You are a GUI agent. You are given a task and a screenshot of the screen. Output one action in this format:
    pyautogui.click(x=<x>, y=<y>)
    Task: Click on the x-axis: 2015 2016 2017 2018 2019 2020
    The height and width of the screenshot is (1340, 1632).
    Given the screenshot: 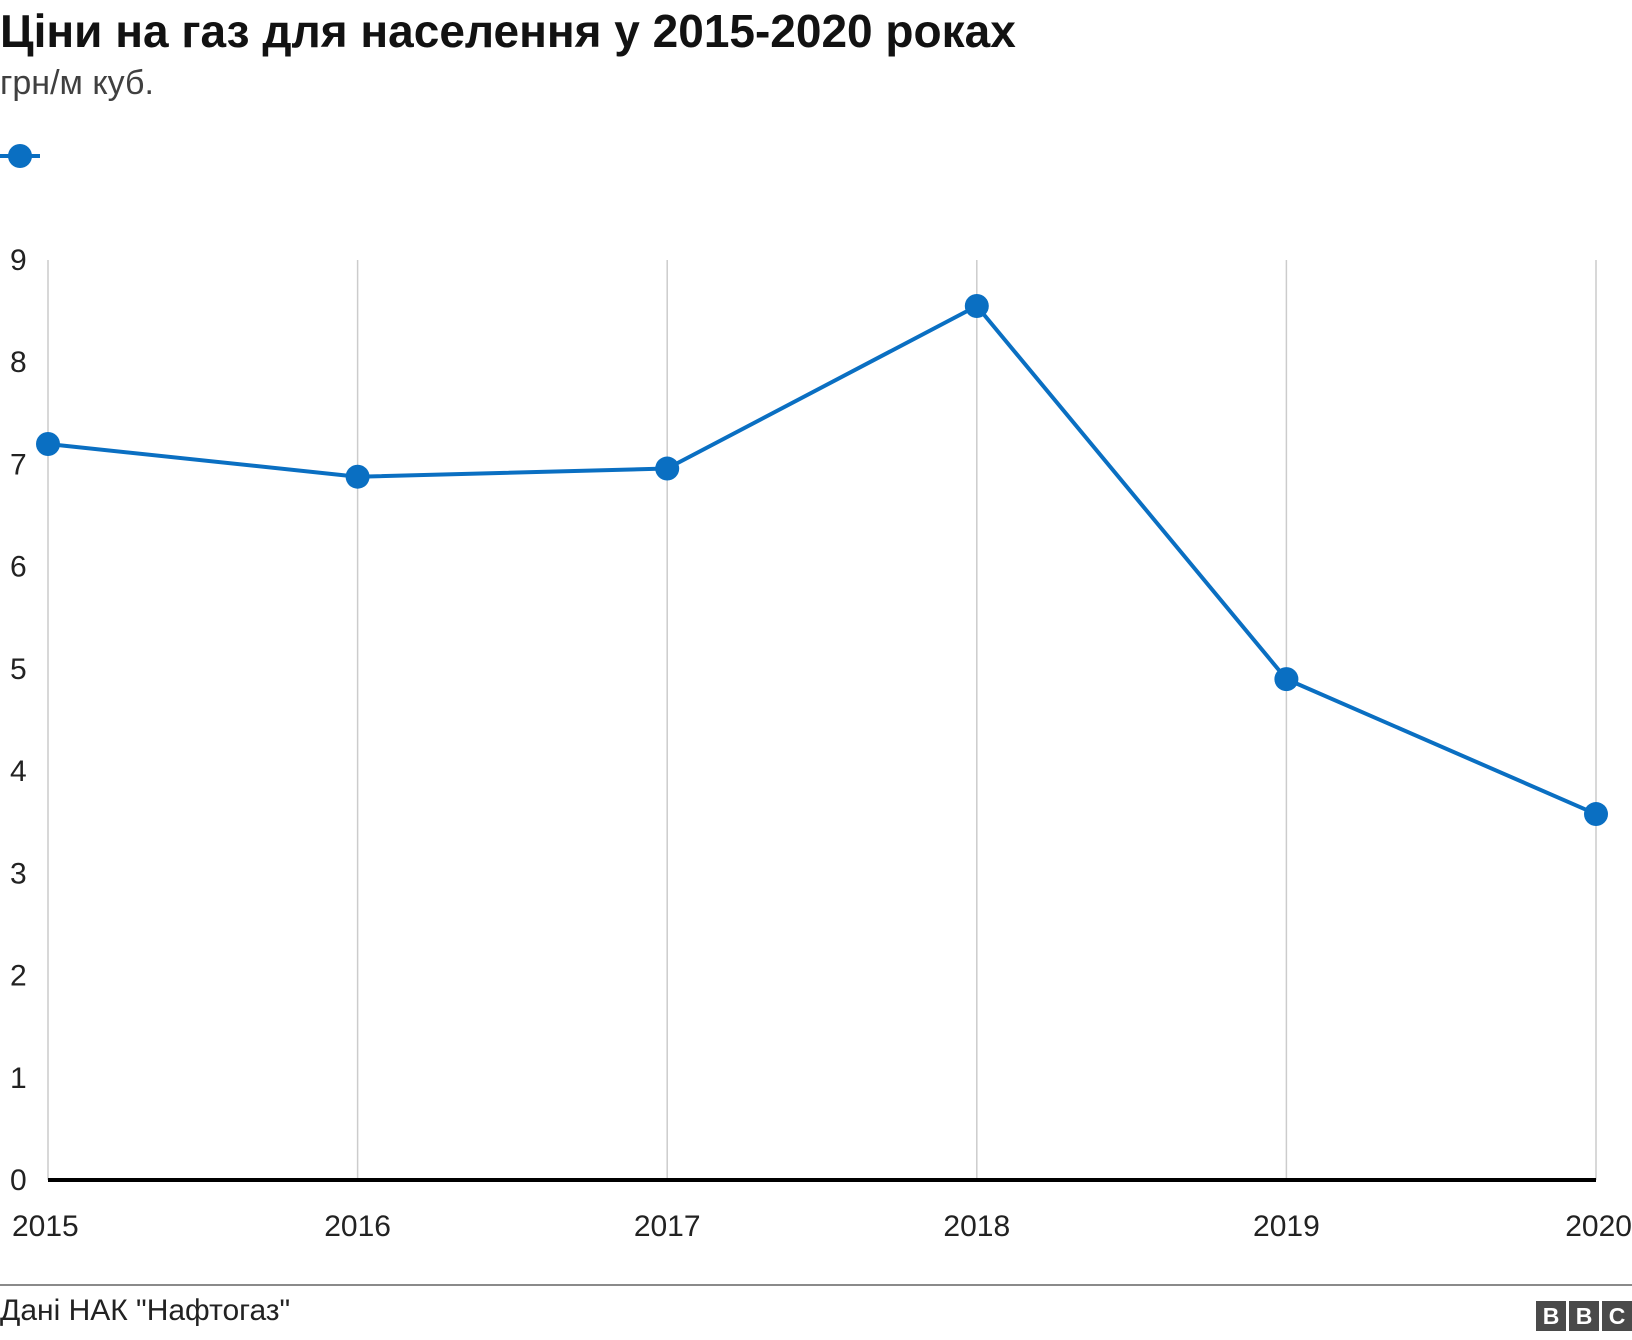 What is the action you would take?
    pyautogui.click(x=822, y=1210)
    